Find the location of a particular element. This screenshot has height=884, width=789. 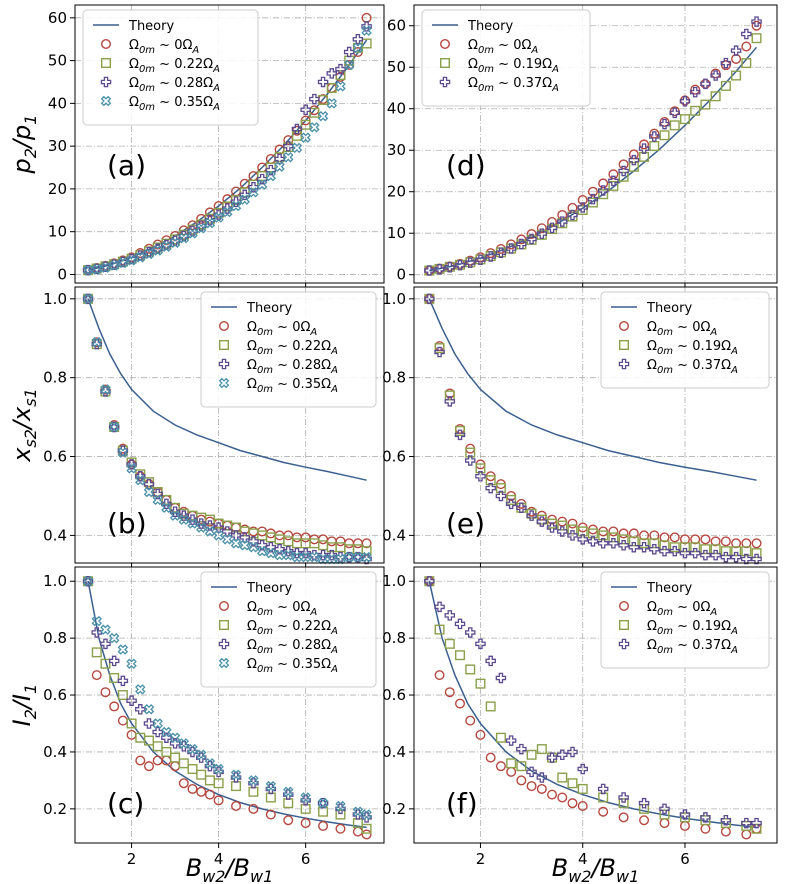

x-axis-label-left: Bw2/Bw1 is located at coordinates (230, 869).